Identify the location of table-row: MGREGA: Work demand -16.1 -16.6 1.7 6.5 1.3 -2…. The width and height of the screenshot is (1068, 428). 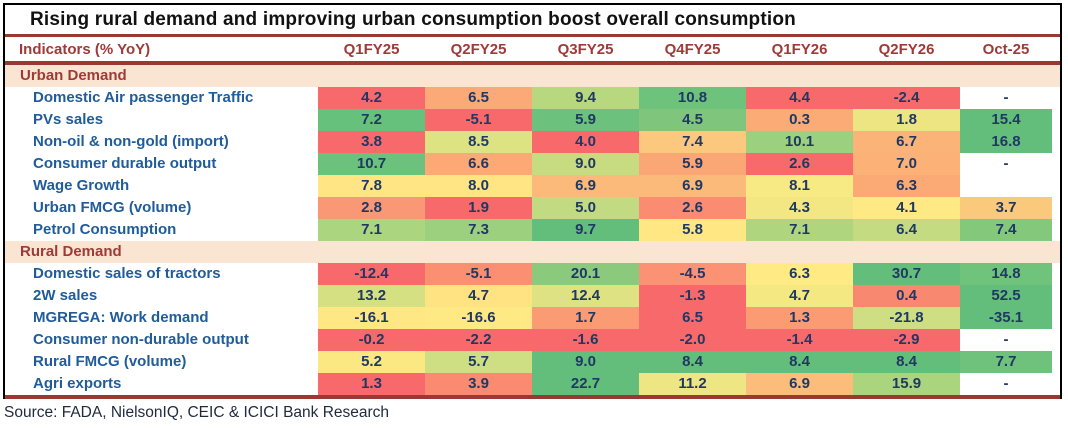
(532, 318).